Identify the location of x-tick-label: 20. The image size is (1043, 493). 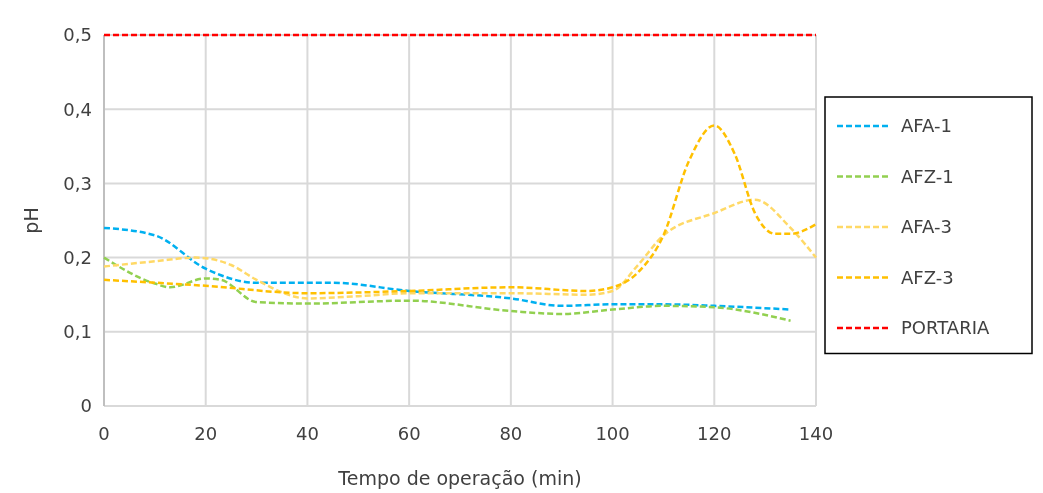
(206, 433).